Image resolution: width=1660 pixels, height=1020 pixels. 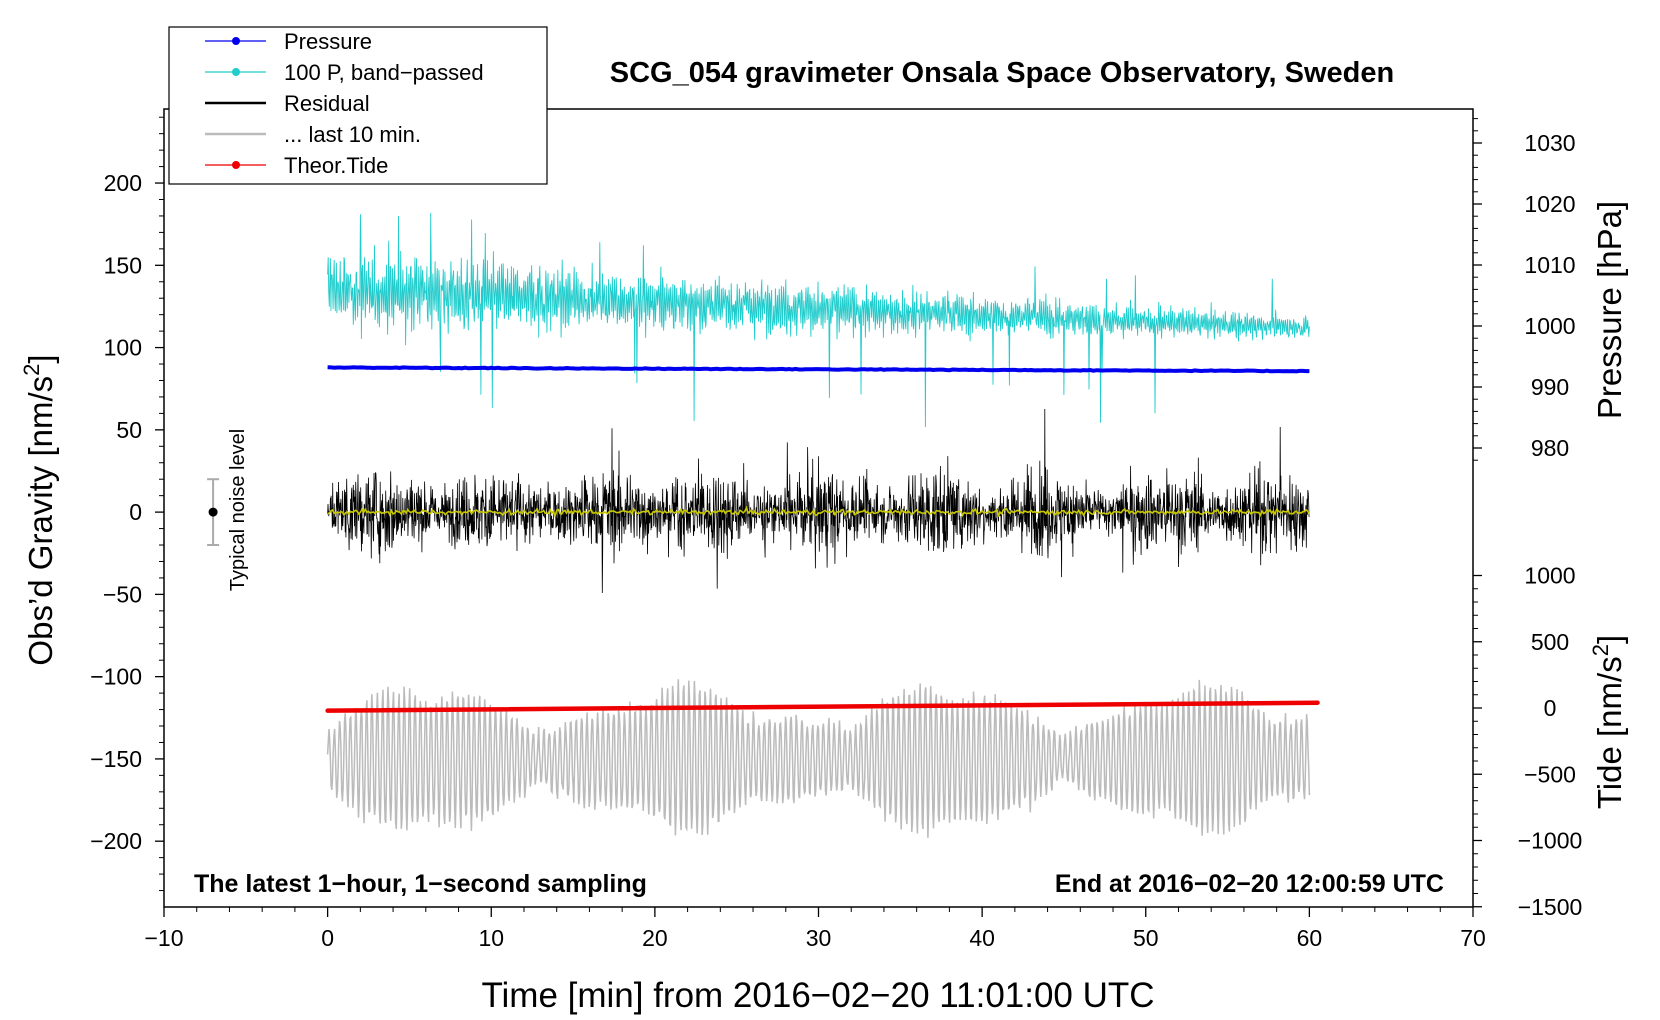 What do you see at coordinates (655, 938) in the screenshot?
I see `x-tick-label: 20` at bounding box center [655, 938].